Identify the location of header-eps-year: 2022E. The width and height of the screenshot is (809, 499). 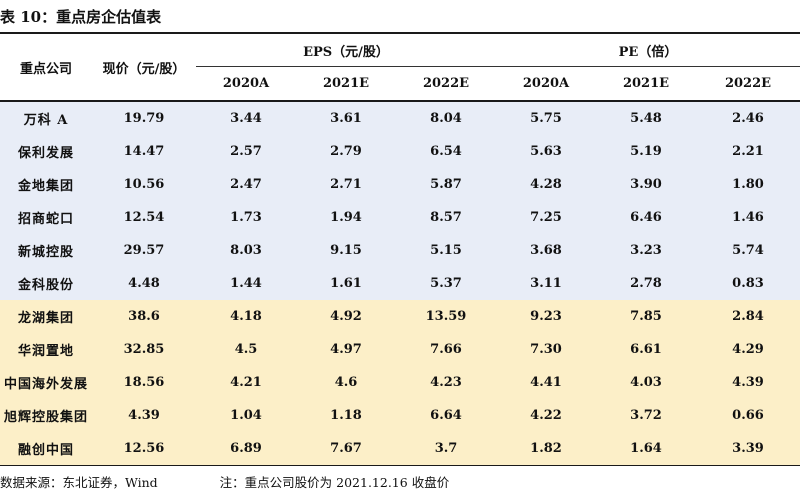
(446, 84).